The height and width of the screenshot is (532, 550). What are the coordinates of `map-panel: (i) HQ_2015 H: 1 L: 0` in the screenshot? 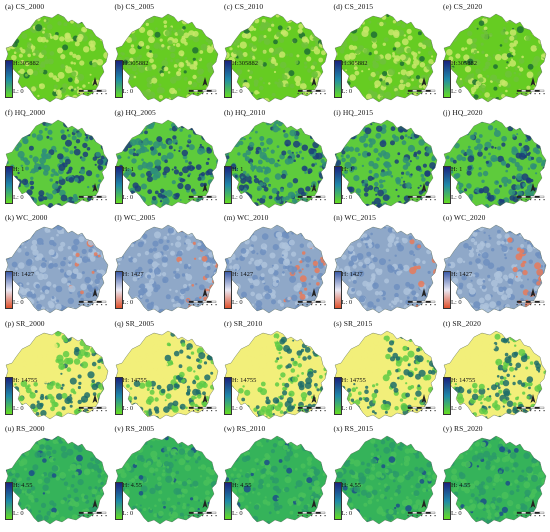 It's located at (385, 160).